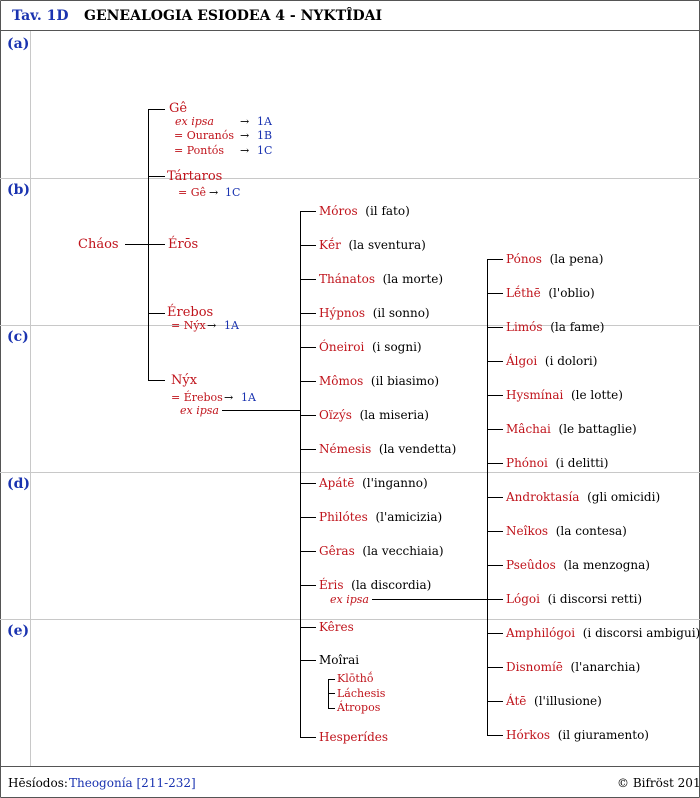 The image size is (700, 798). Describe the element at coordinates (583, 497) in the screenshot. I see `eris-child: Androktasía (gli omicidi)` at that location.